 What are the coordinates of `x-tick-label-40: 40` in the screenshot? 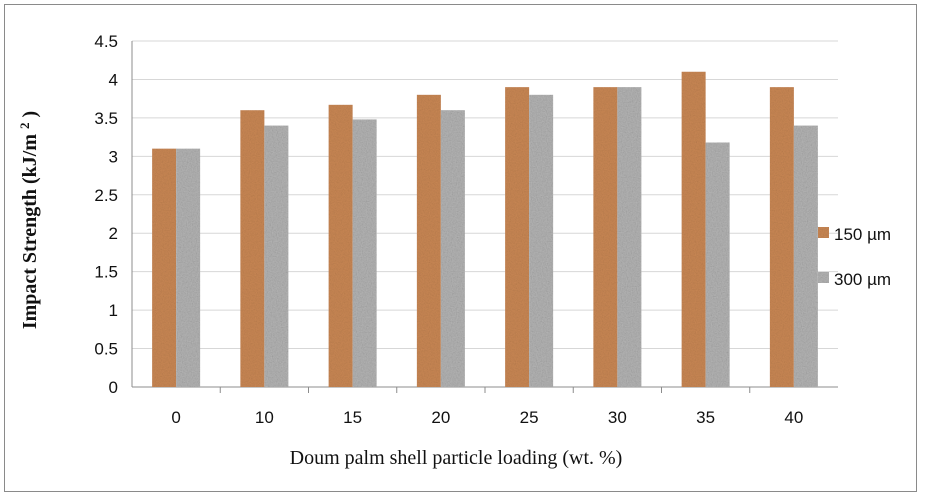 It's located at (793, 417).